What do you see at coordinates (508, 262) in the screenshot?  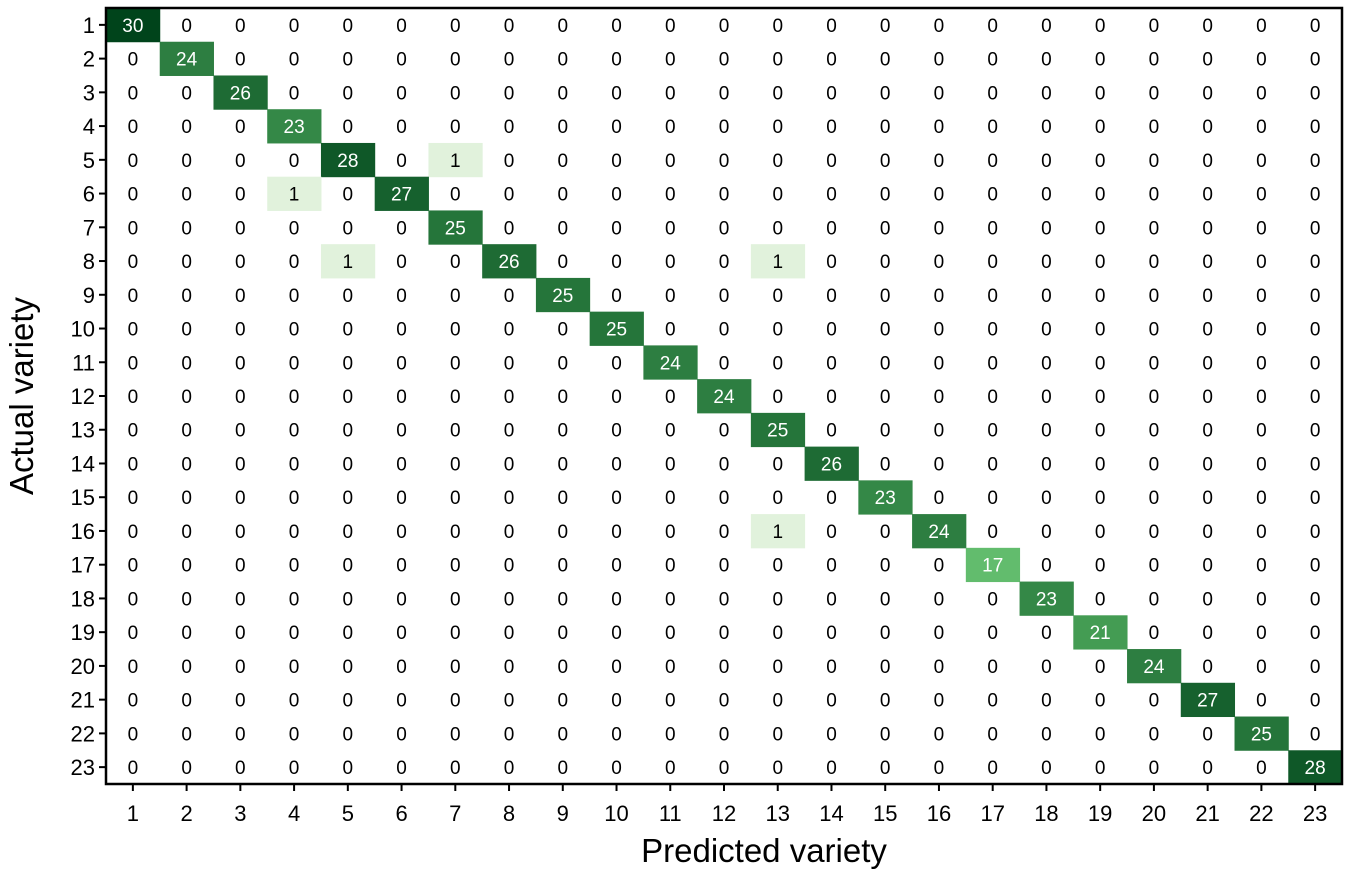 I see `cell-value-label: 26` at bounding box center [508, 262].